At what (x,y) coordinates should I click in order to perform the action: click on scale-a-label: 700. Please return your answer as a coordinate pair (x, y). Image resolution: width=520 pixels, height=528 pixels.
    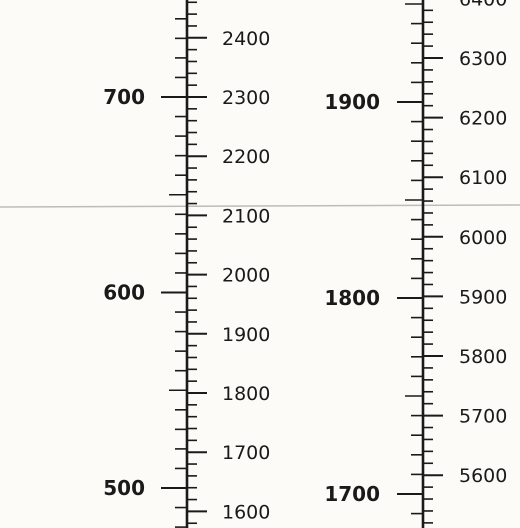
    Looking at the image, I should click on (124, 97).